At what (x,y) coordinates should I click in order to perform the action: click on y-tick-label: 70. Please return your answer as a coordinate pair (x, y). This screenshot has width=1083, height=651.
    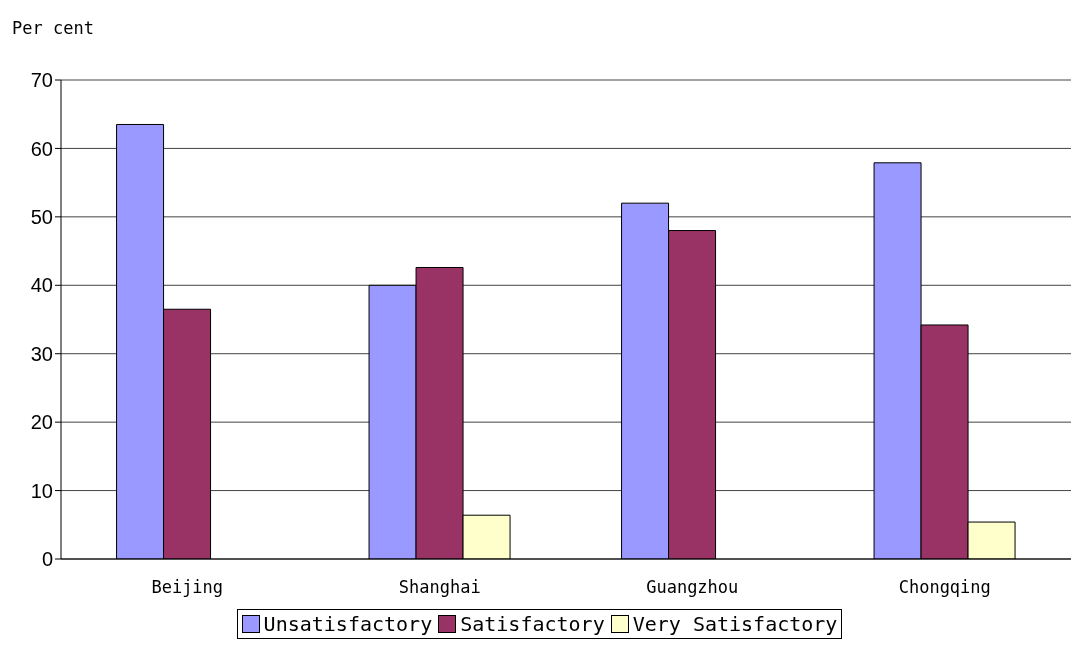
    Looking at the image, I should click on (41, 80).